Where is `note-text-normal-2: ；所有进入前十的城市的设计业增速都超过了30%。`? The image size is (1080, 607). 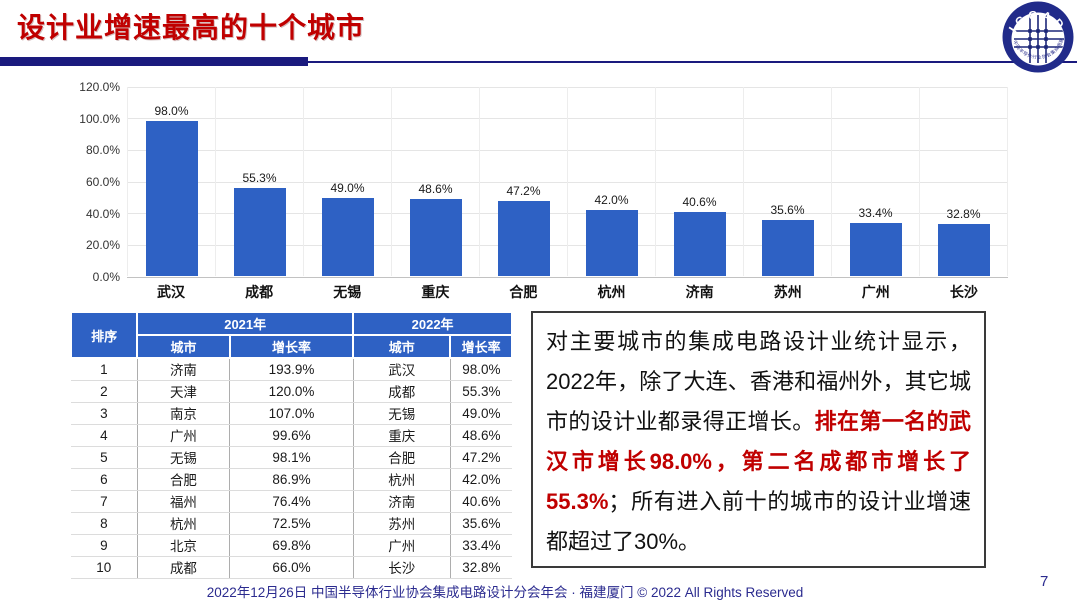 note-text-normal-2: ；所有进入前十的城市的设计业增速都超过了30%。 is located at coordinates (758, 521).